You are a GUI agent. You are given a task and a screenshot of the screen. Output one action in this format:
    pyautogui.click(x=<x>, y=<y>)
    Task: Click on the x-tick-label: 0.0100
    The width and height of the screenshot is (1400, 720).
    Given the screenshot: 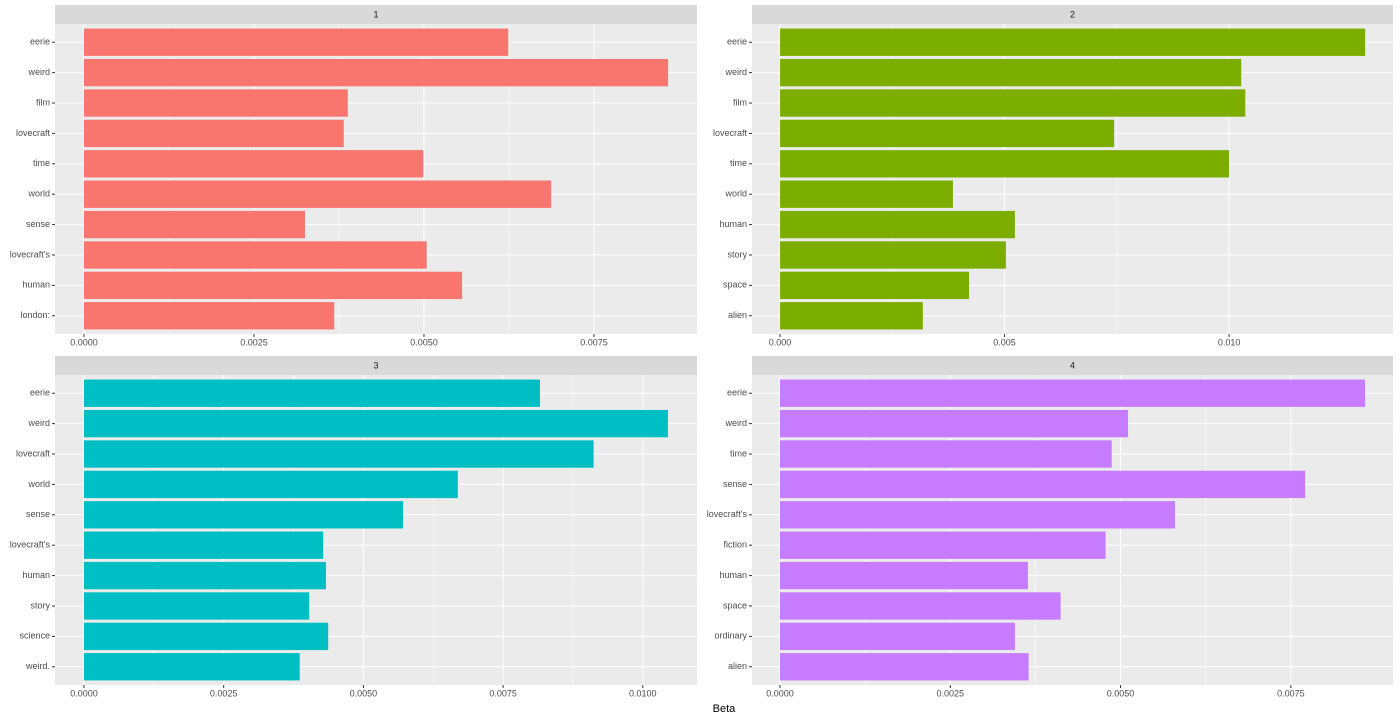 What is the action you would take?
    pyautogui.click(x=643, y=693)
    